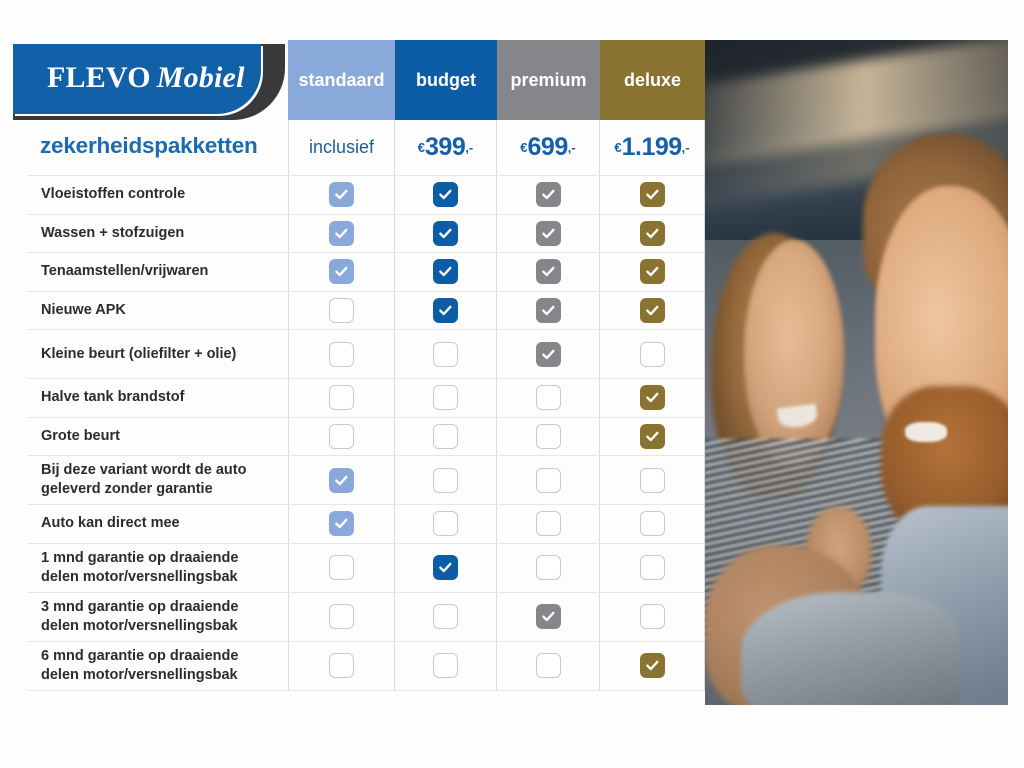 This screenshot has height=768, width=1024. I want to click on column-header-deluxe: deluxe, so click(652, 80).